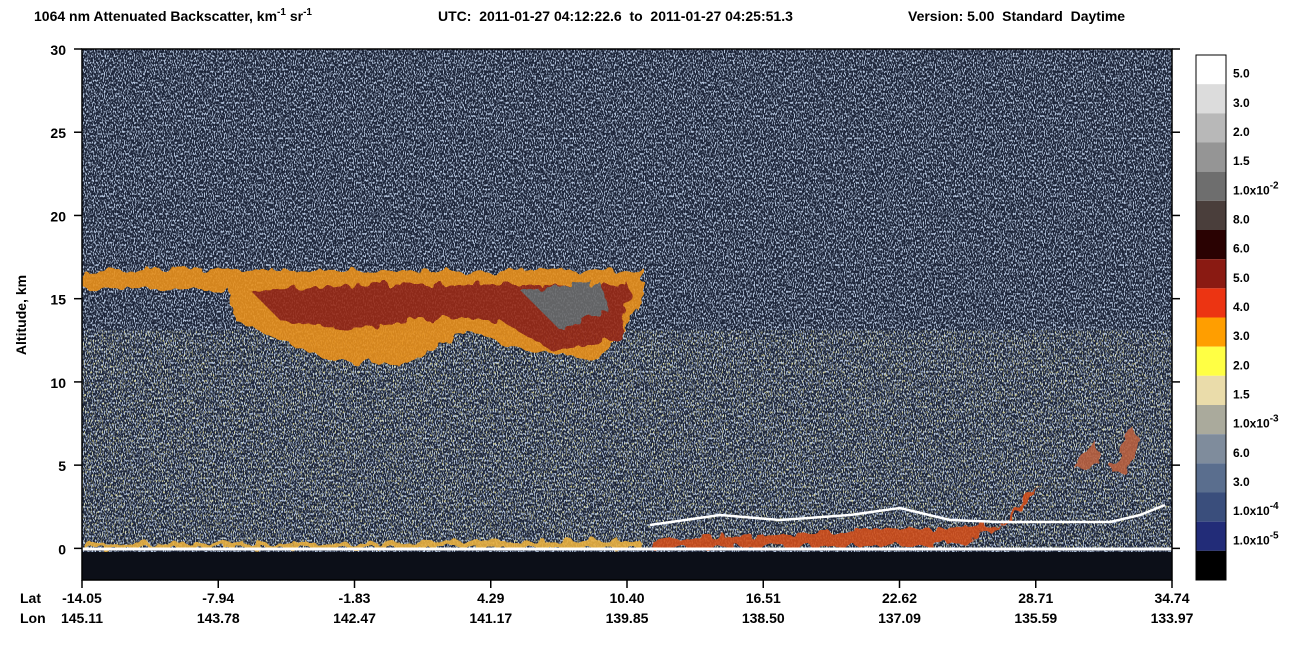  I want to click on y-tick-label: 10, so click(58, 383).